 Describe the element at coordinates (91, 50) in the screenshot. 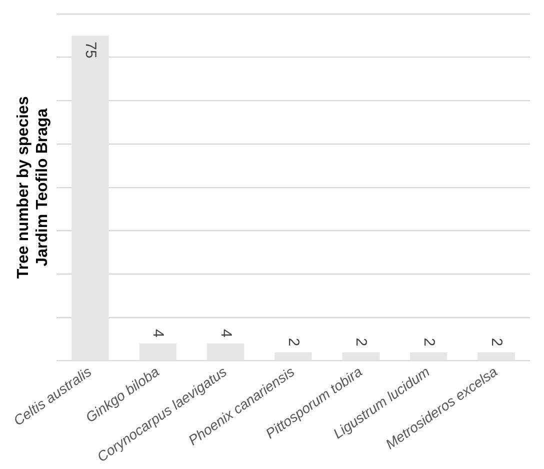

I see `data-label: 75` at that location.